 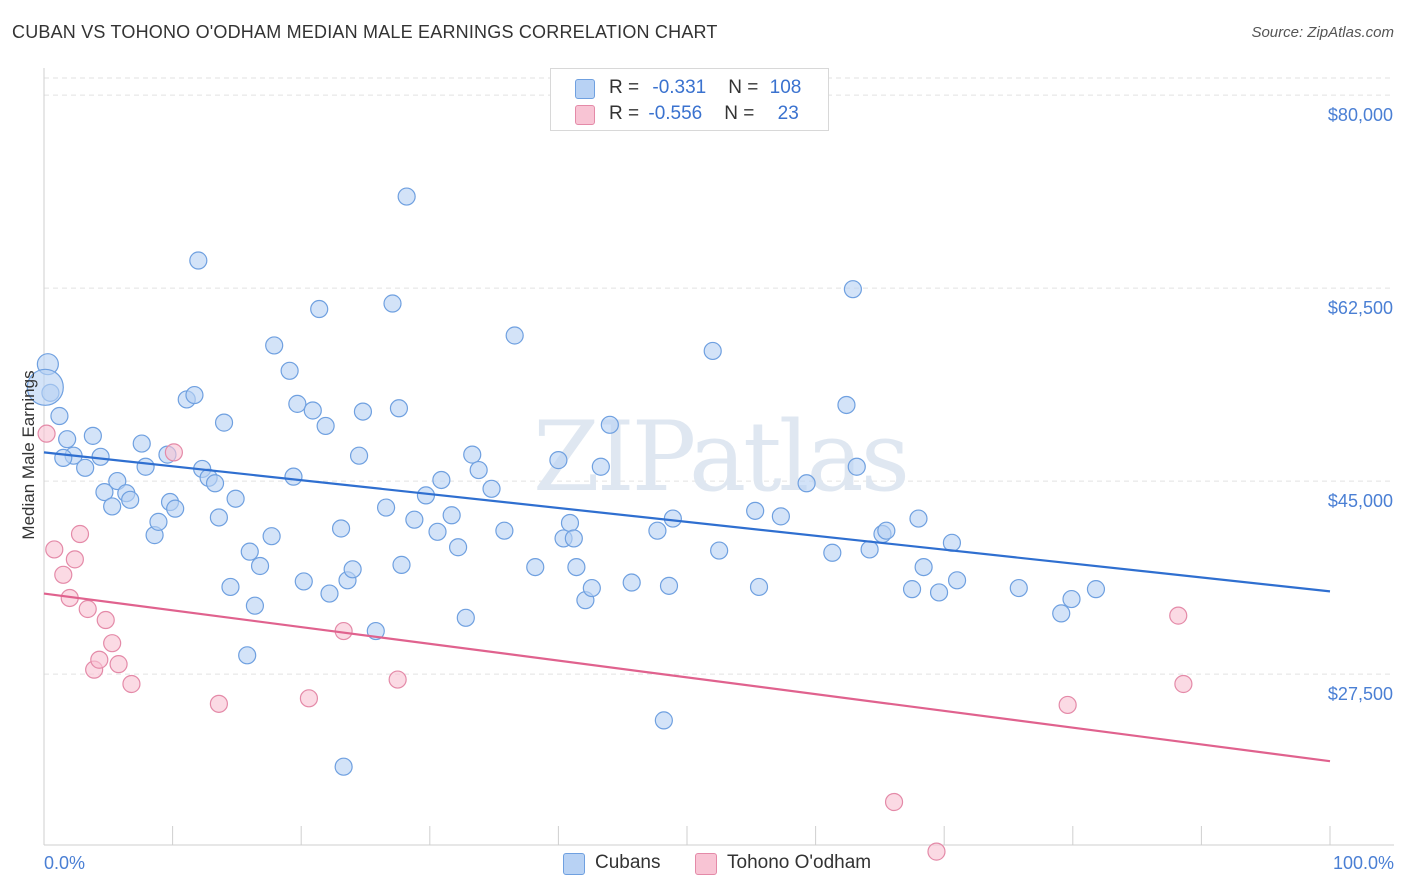 What do you see at coordinates (28, 454) in the screenshot?
I see `y-axis-label: Median Male Earnings` at bounding box center [28, 454].